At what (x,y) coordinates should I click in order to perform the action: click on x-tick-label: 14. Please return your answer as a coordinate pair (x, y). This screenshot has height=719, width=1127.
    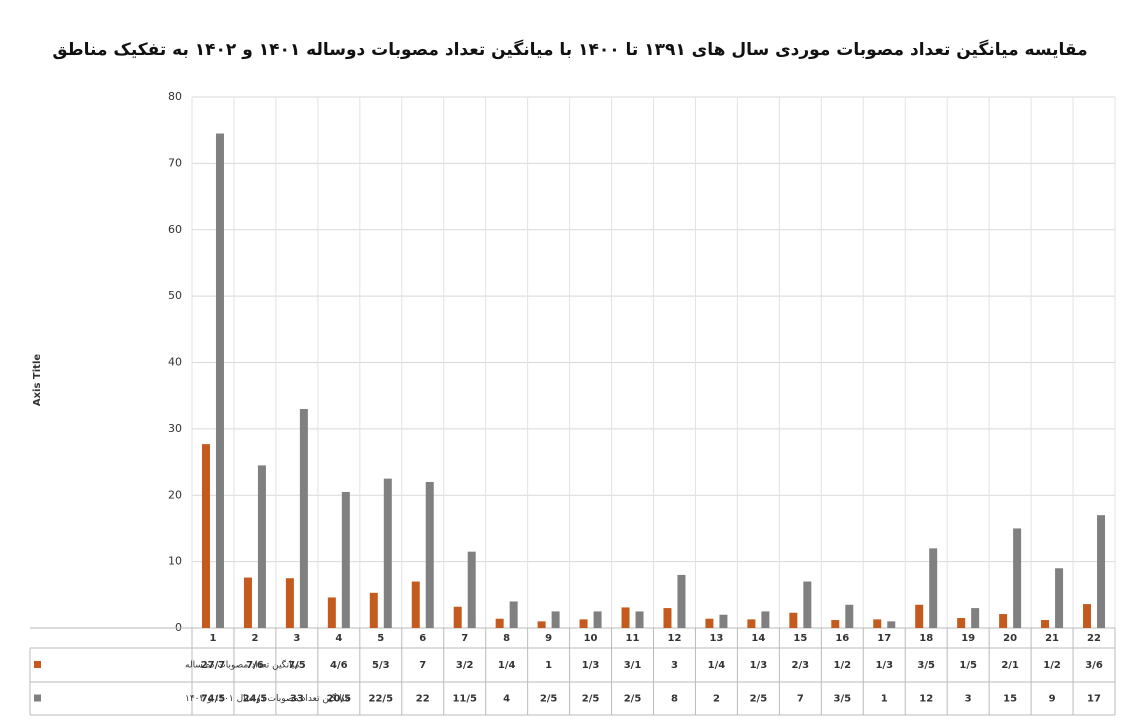
    Looking at the image, I should click on (758, 638).